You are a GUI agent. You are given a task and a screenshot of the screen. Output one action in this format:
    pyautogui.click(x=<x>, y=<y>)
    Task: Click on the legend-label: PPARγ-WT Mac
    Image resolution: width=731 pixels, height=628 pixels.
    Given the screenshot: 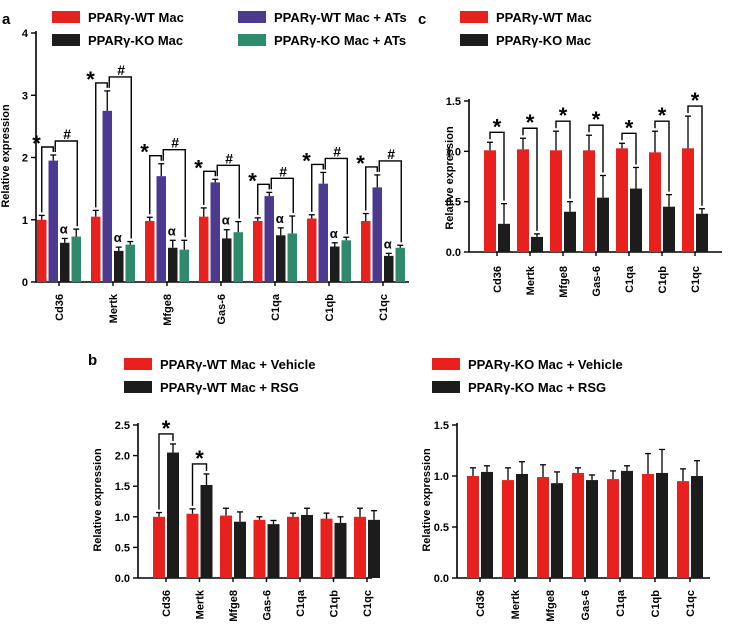 What is the action you would take?
    pyautogui.click(x=544, y=17)
    